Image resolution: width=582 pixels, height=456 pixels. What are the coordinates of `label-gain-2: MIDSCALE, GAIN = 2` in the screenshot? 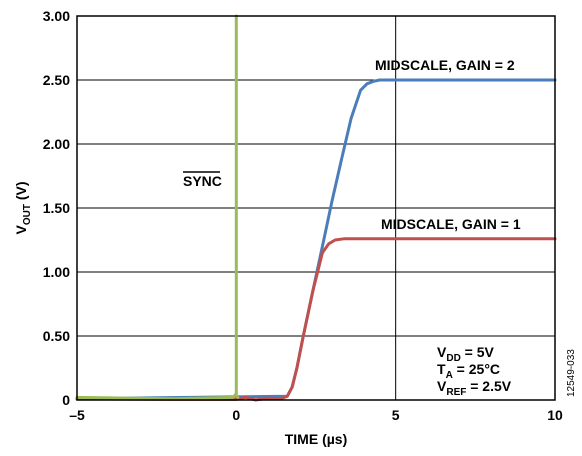 It's located at (445, 65).